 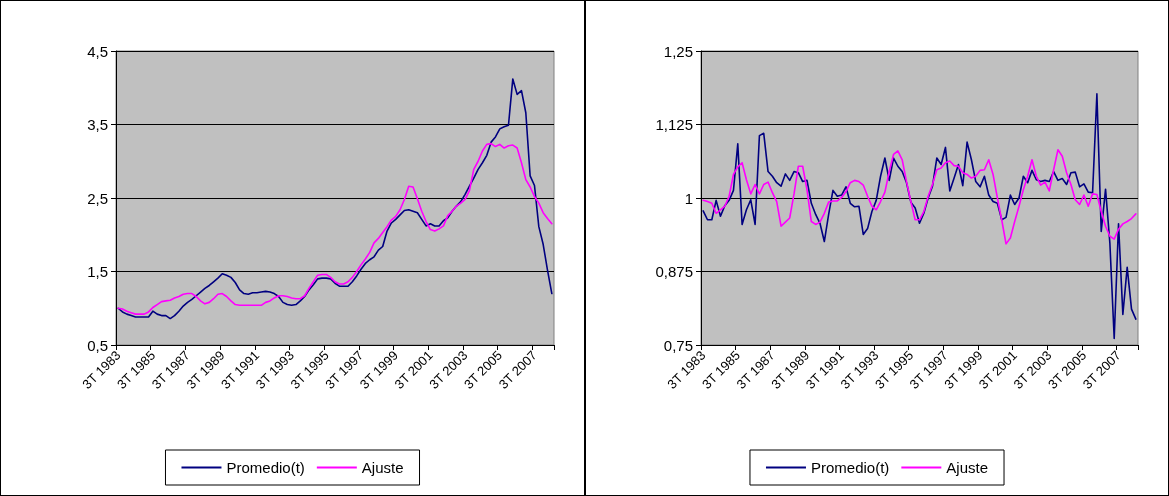 What do you see at coordinates (97, 271) in the screenshot?
I see `y-tick-label: 1,5` at bounding box center [97, 271].